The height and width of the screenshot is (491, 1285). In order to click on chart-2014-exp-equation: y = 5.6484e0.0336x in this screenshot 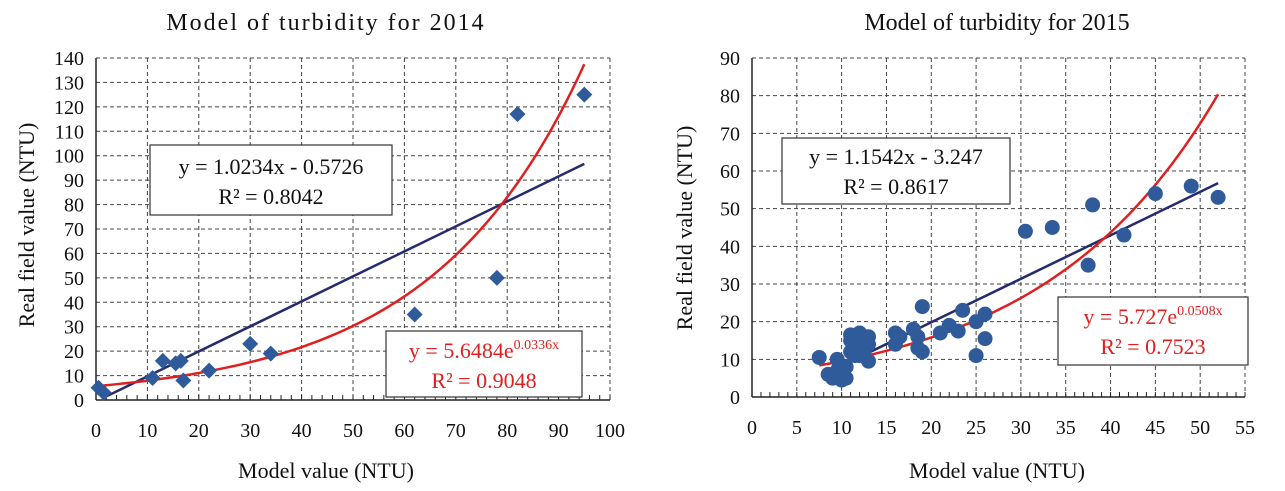, I will do `click(484, 350)`.